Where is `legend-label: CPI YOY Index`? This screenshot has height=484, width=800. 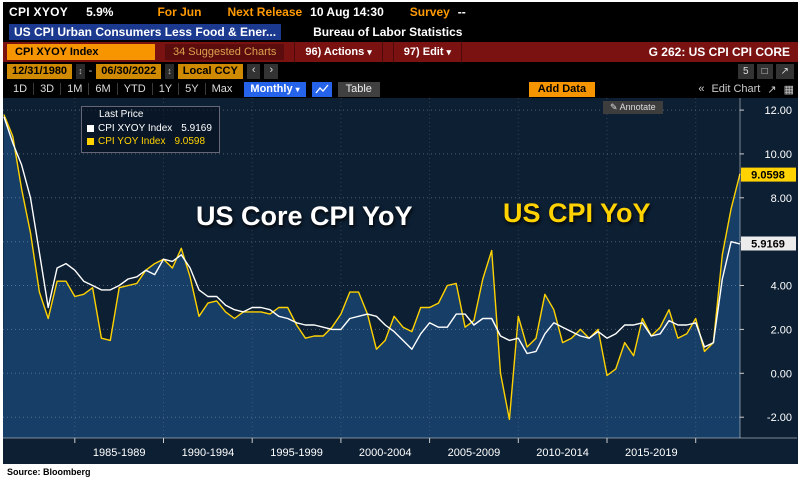
legend-label: CPI YOY Index is located at coordinates (132, 141).